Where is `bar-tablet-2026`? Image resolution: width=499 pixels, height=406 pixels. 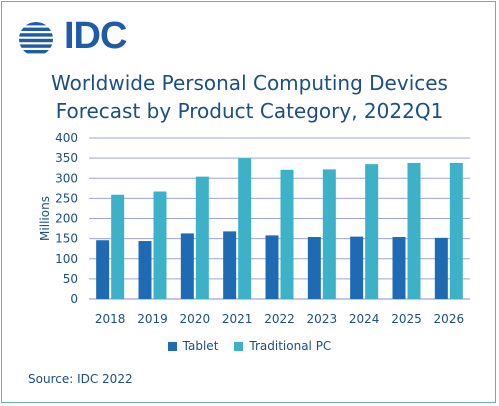 bar-tablet-2026 is located at coordinates (441, 268).